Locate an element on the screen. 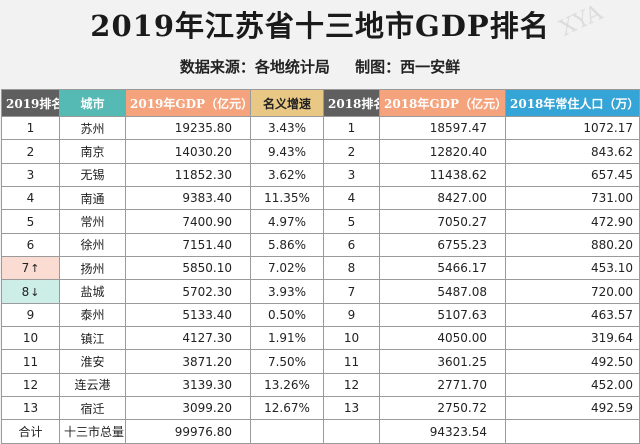  gdp-2018-cell: 3601.25 is located at coordinates (442, 361).